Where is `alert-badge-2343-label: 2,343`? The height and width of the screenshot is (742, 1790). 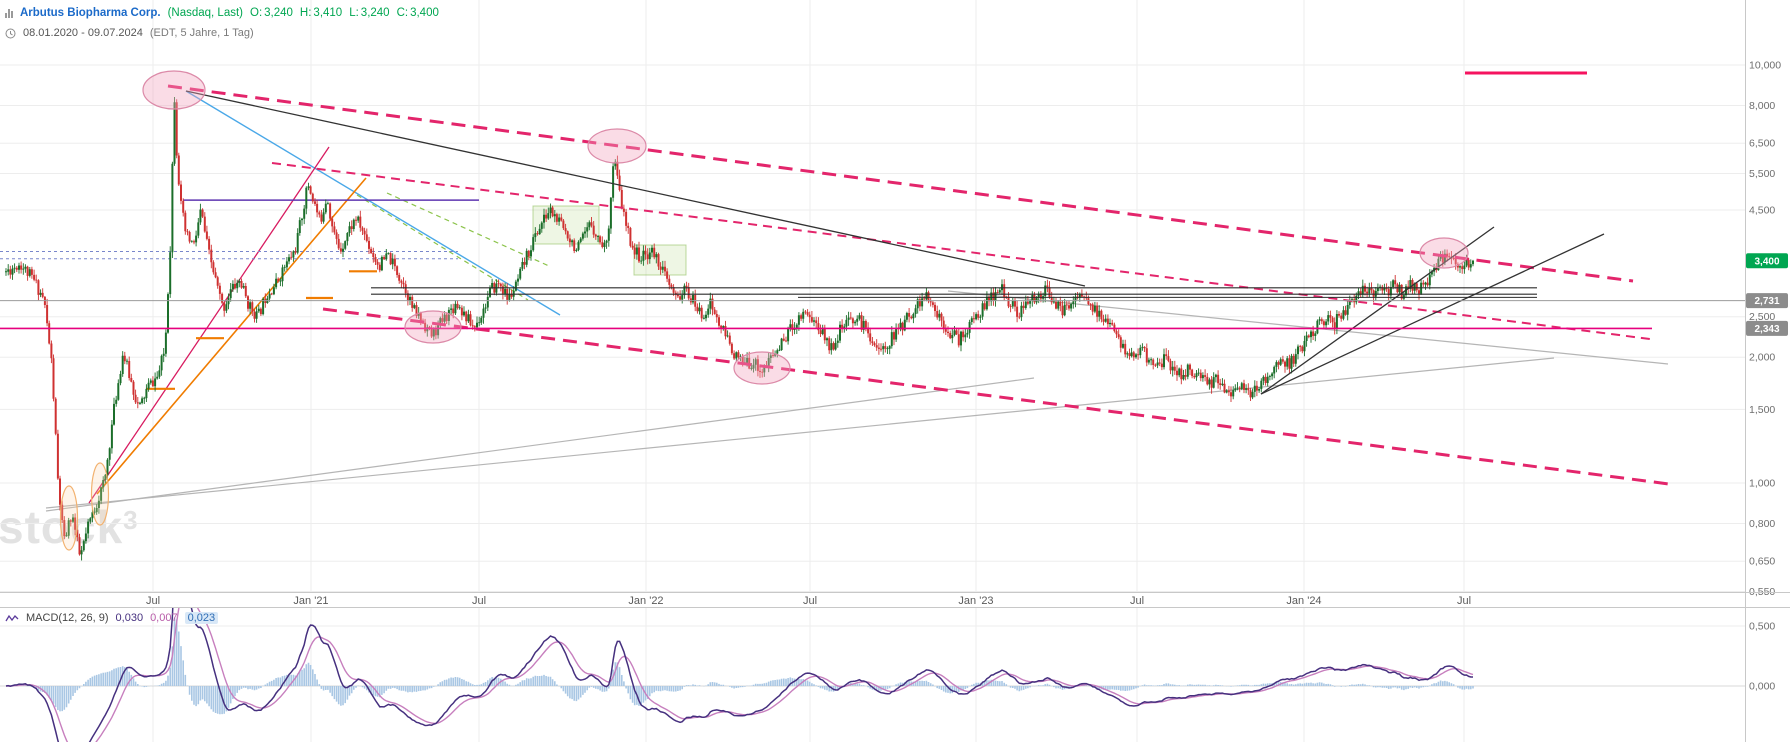 alert-badge-2343-label: 2,343 is located at coordinates (1766, 329).